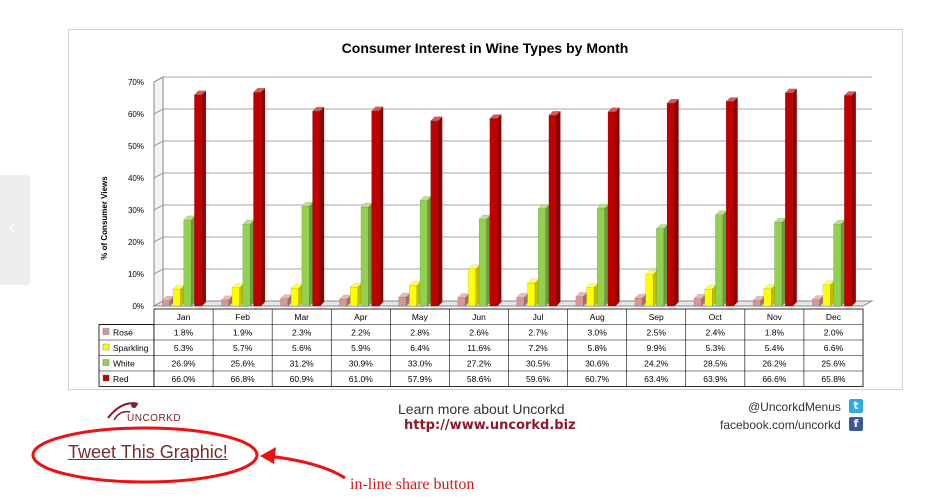 This screenshot has width=951, height=497. Describe the element at coordinates (834, 333) in the screenshot. I see `data-cell: 2.0%` at that location.